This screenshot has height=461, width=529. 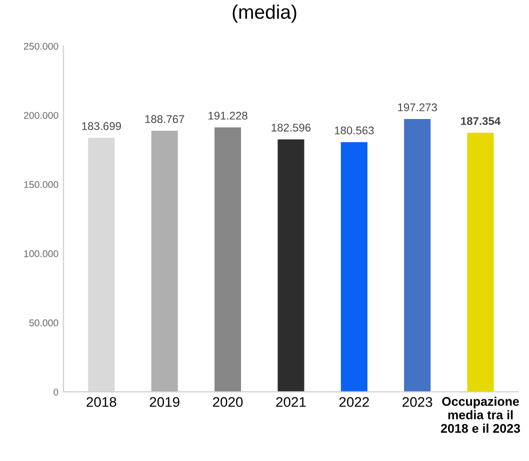 I want to click on x-tick-label: 2019, so click(x=165, y=402).